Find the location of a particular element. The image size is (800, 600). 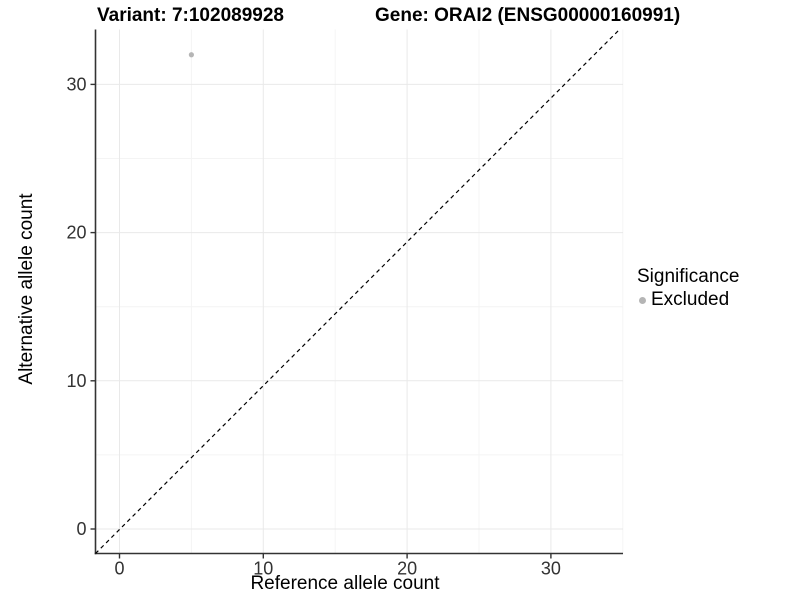

legend-title: Significance is located at coordinates (688, 276).